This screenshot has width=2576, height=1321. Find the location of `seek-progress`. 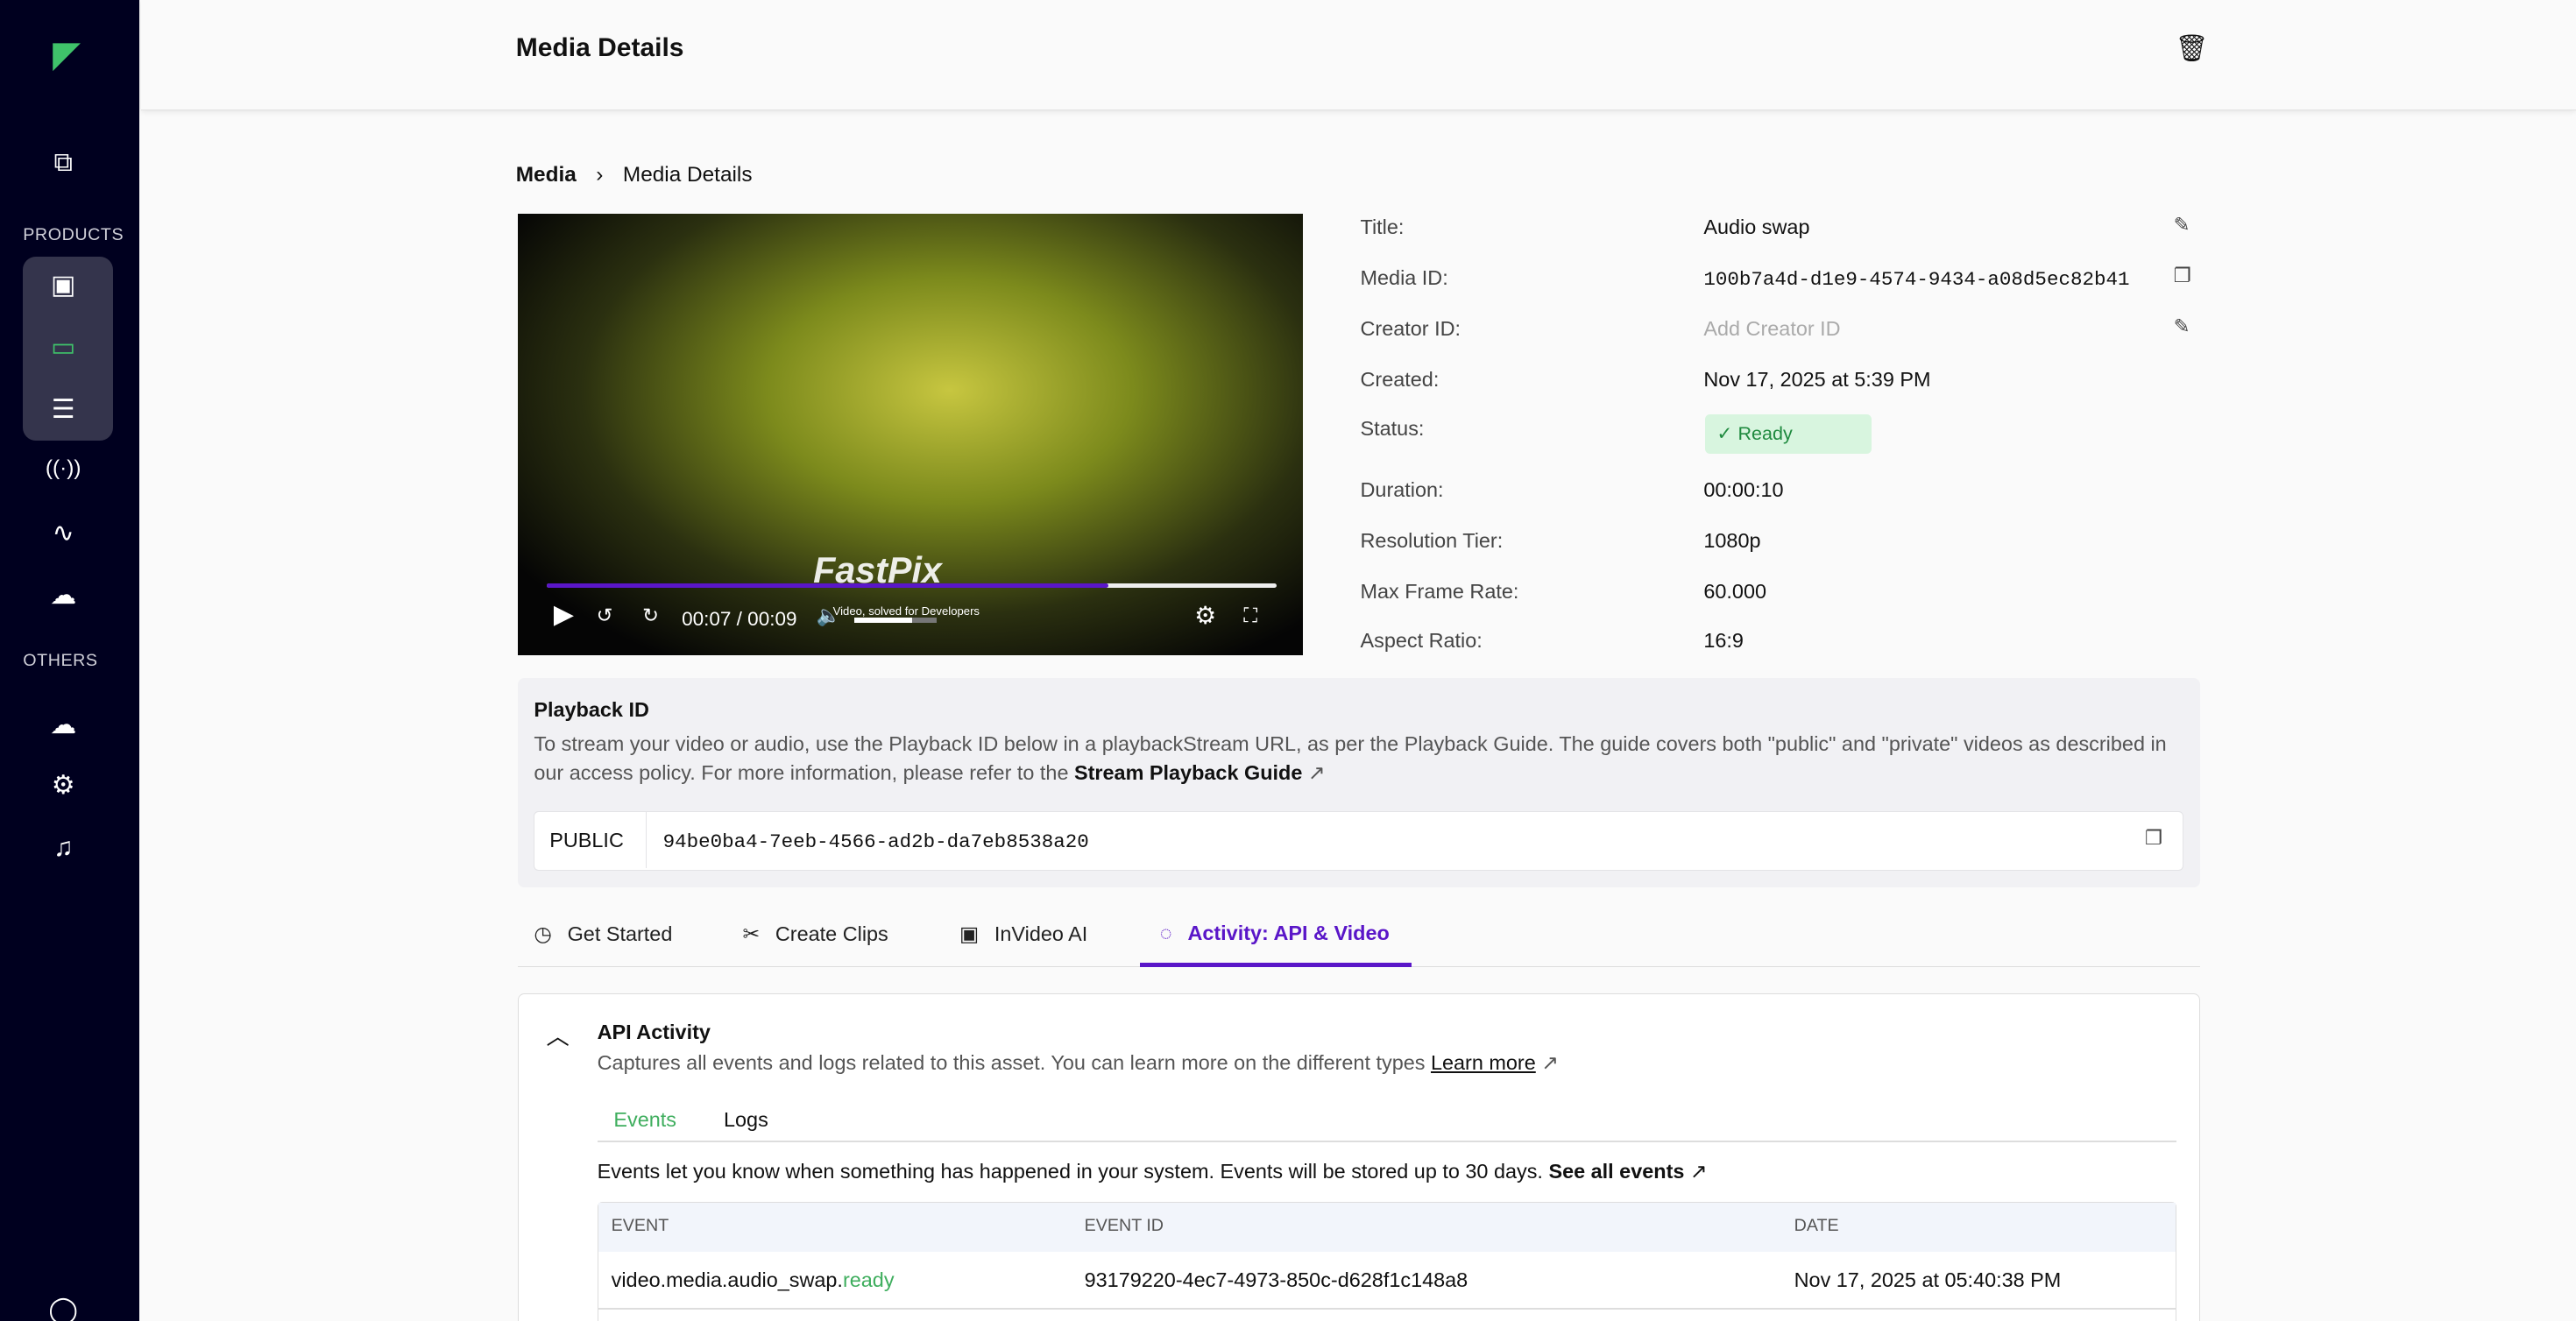

seek-progress is located at coordinates (828, 586).